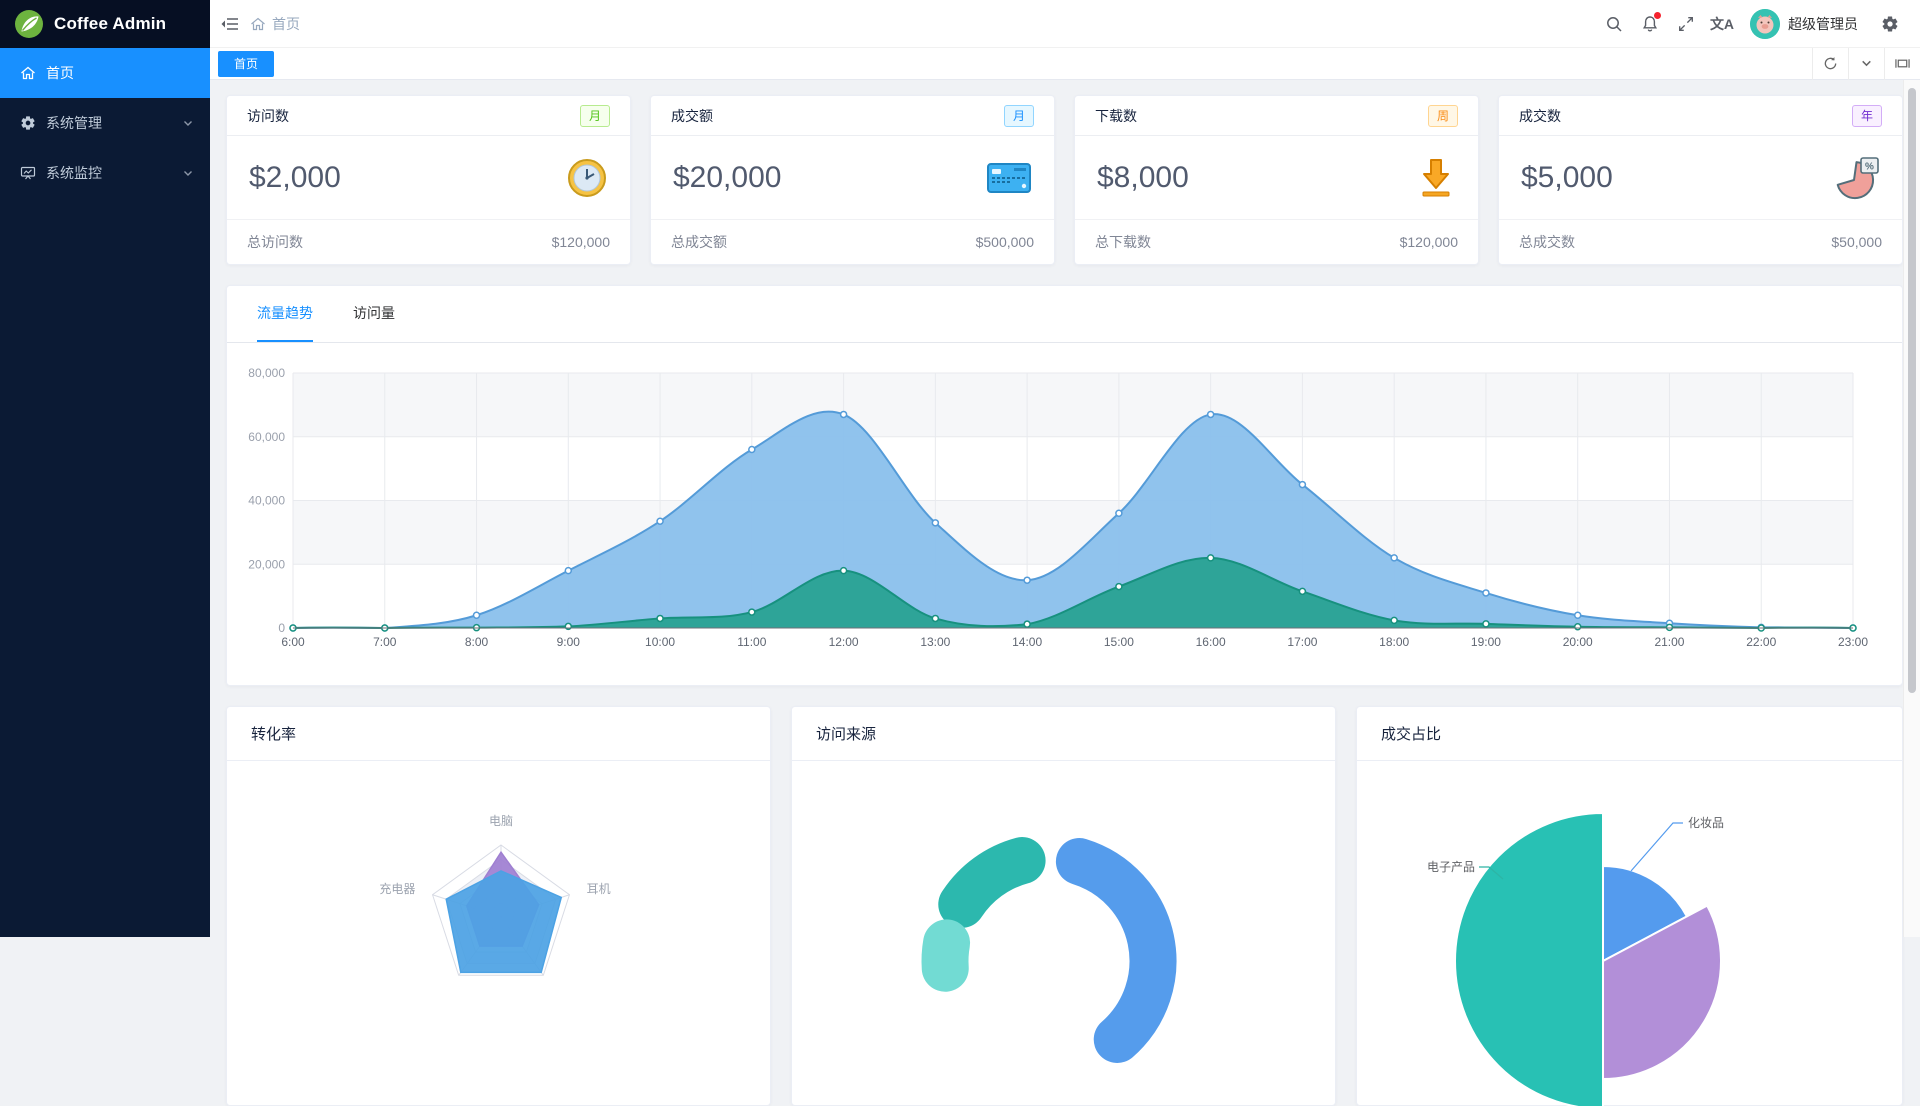 The image size is (1920, 1106). What do you see at coordinates (844, 642) in the screenshot?
I see `svg-text: 12:00` at bounding box center [844, 642].